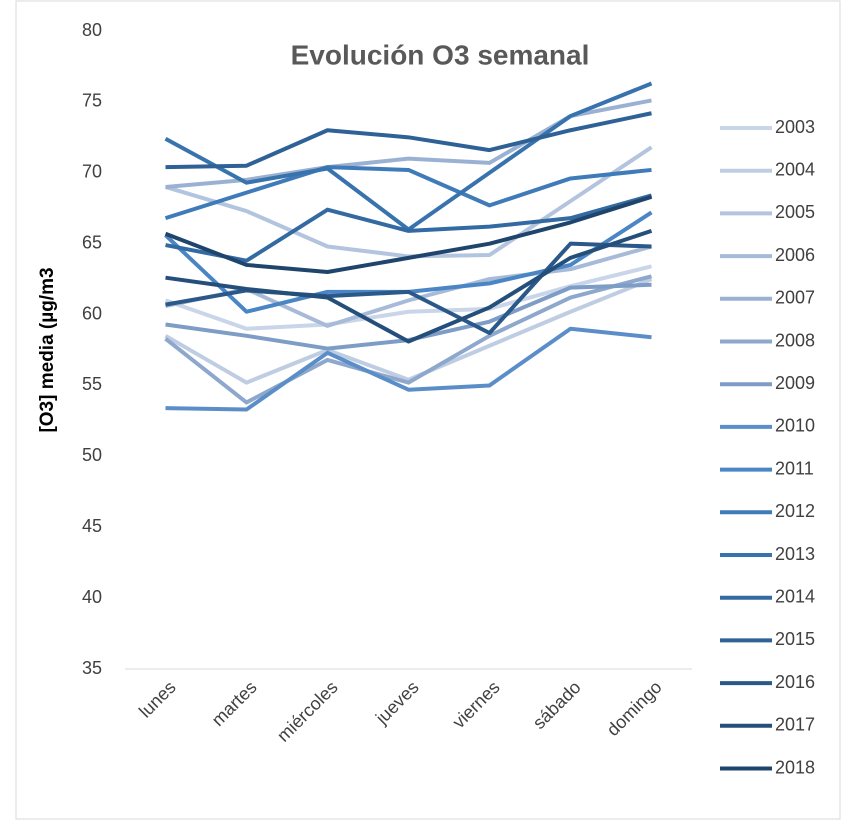  I want to click on legend-label: 2003, so click(795, 127).